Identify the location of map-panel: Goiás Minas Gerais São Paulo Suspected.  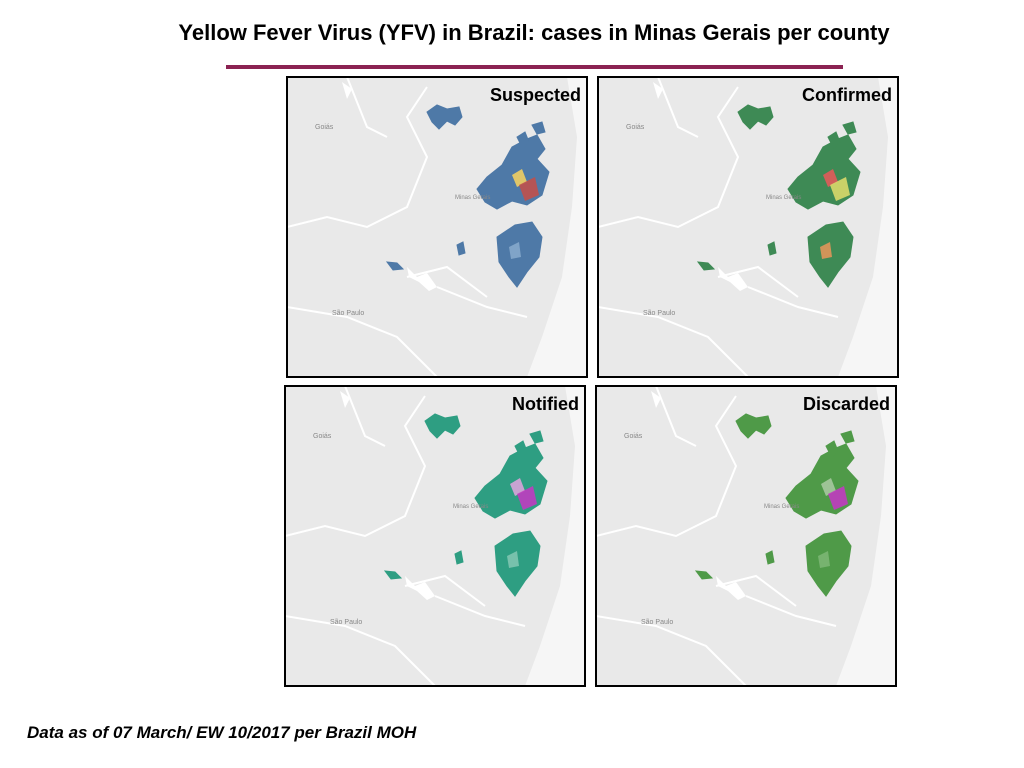
(437, 227).